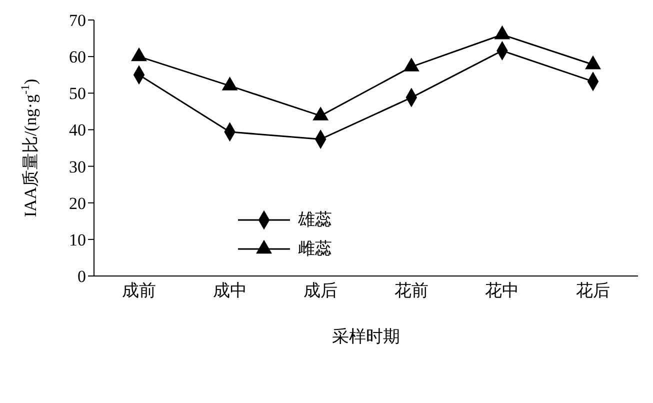 Image resolution: width=653 pixels, height=403 pixels. Describe the element at coordinates (77, 203) in the screenshot. I see `y-tick-label: 20` at that location.